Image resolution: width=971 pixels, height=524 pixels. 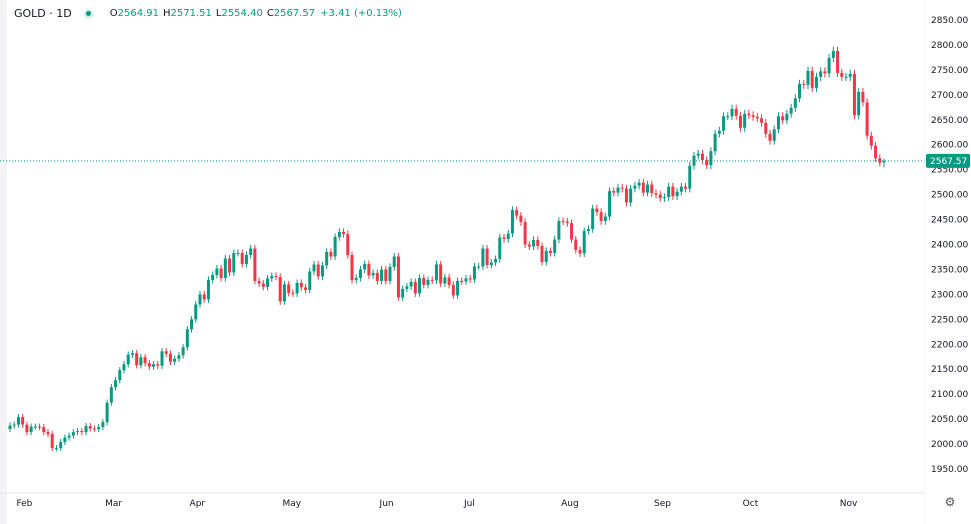 What do you see at coordinates (949, 395) in the screenshot?
I see `price-tick-label: 2100.00` at bounding box center [949, 395].